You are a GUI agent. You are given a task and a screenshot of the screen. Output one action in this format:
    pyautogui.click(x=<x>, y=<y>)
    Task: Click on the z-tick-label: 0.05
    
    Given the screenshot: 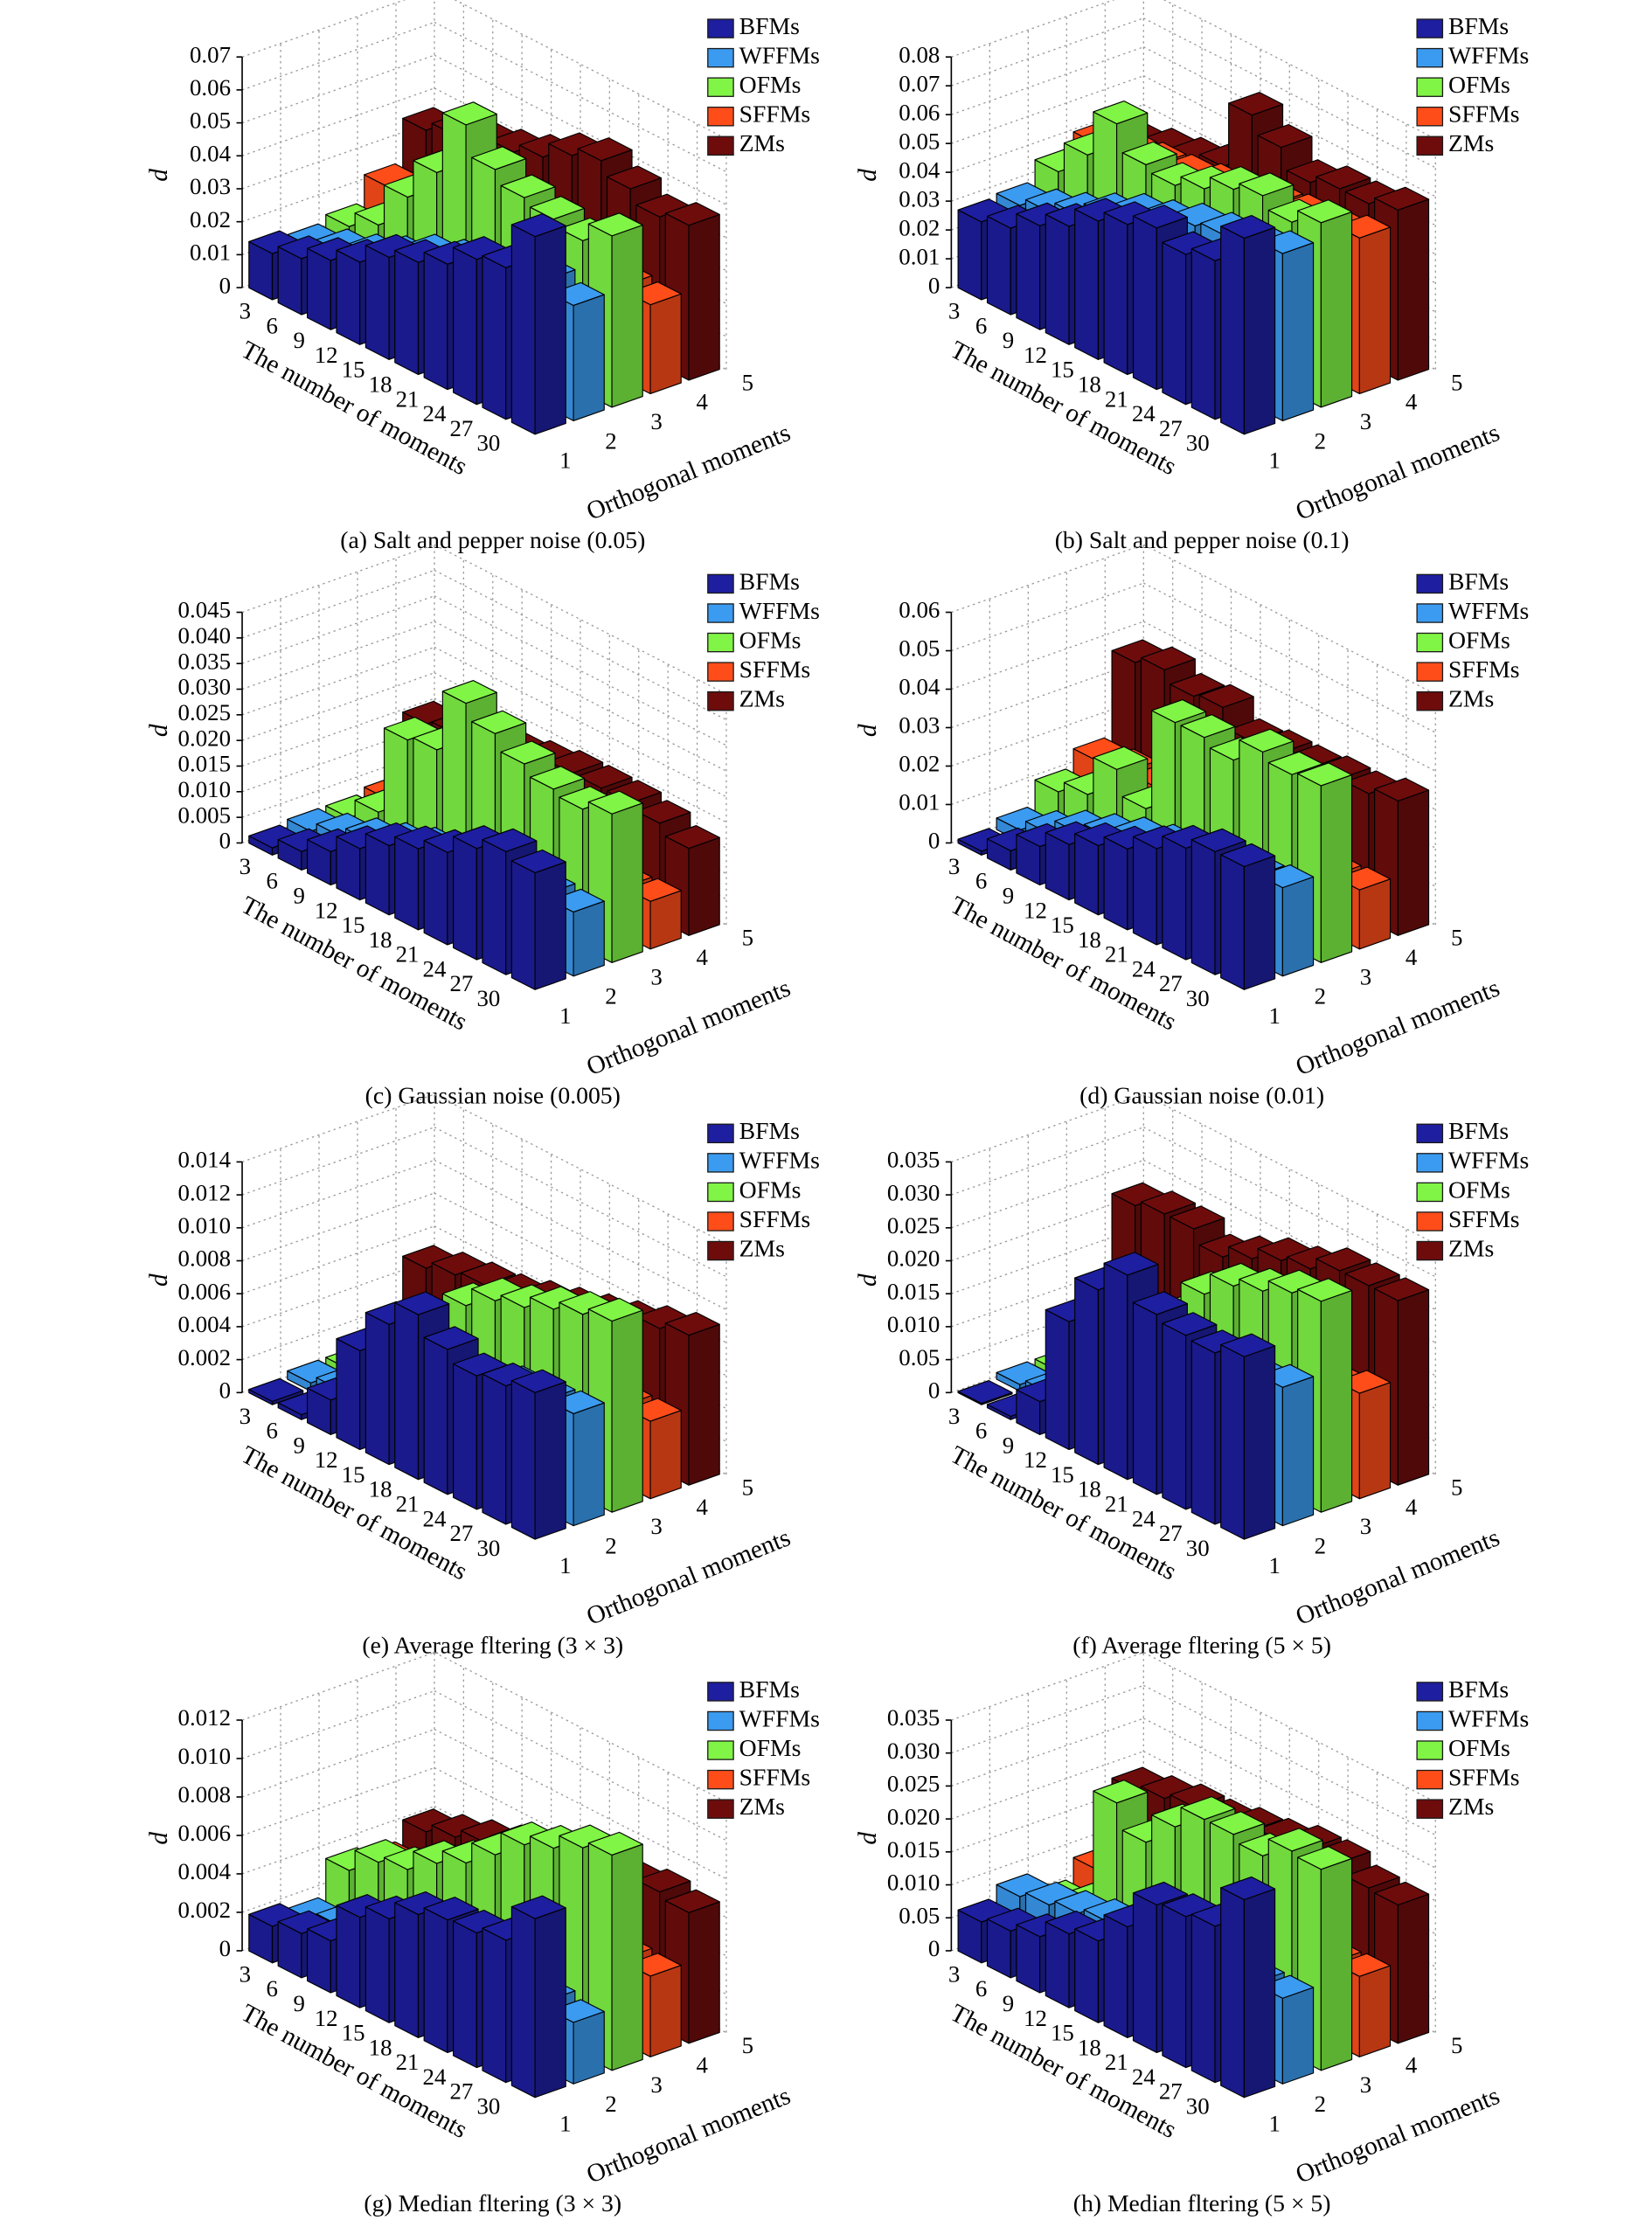 What is the action you would take?
    pyautogui.click(x=919, y=141)
    